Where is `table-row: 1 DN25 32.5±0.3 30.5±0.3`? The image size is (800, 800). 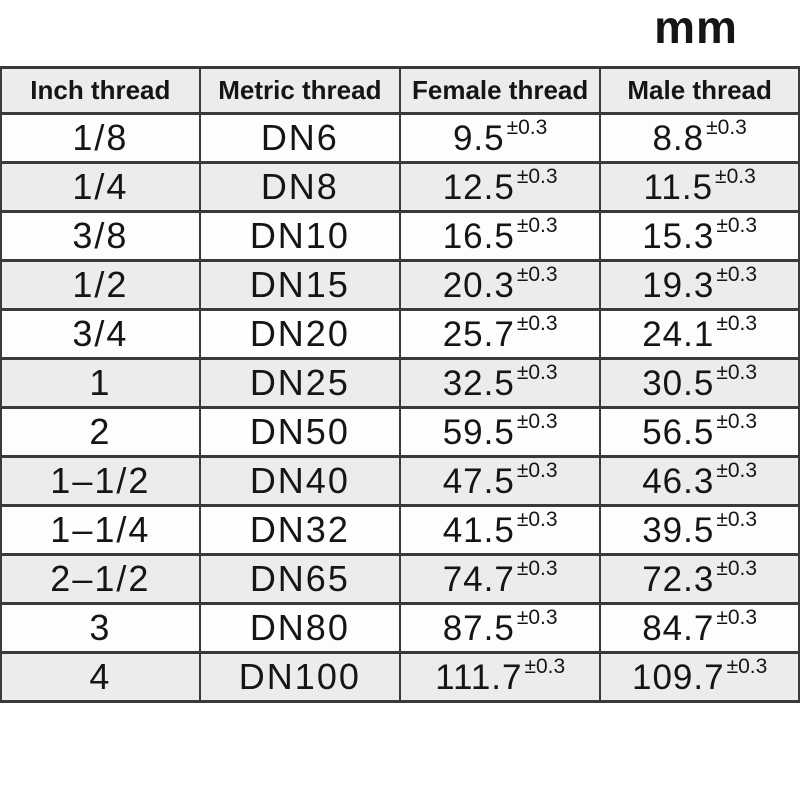
table-row: 1 DN25 32.5±0.3 30.5±0.3 is located at coordinates (400, 383).